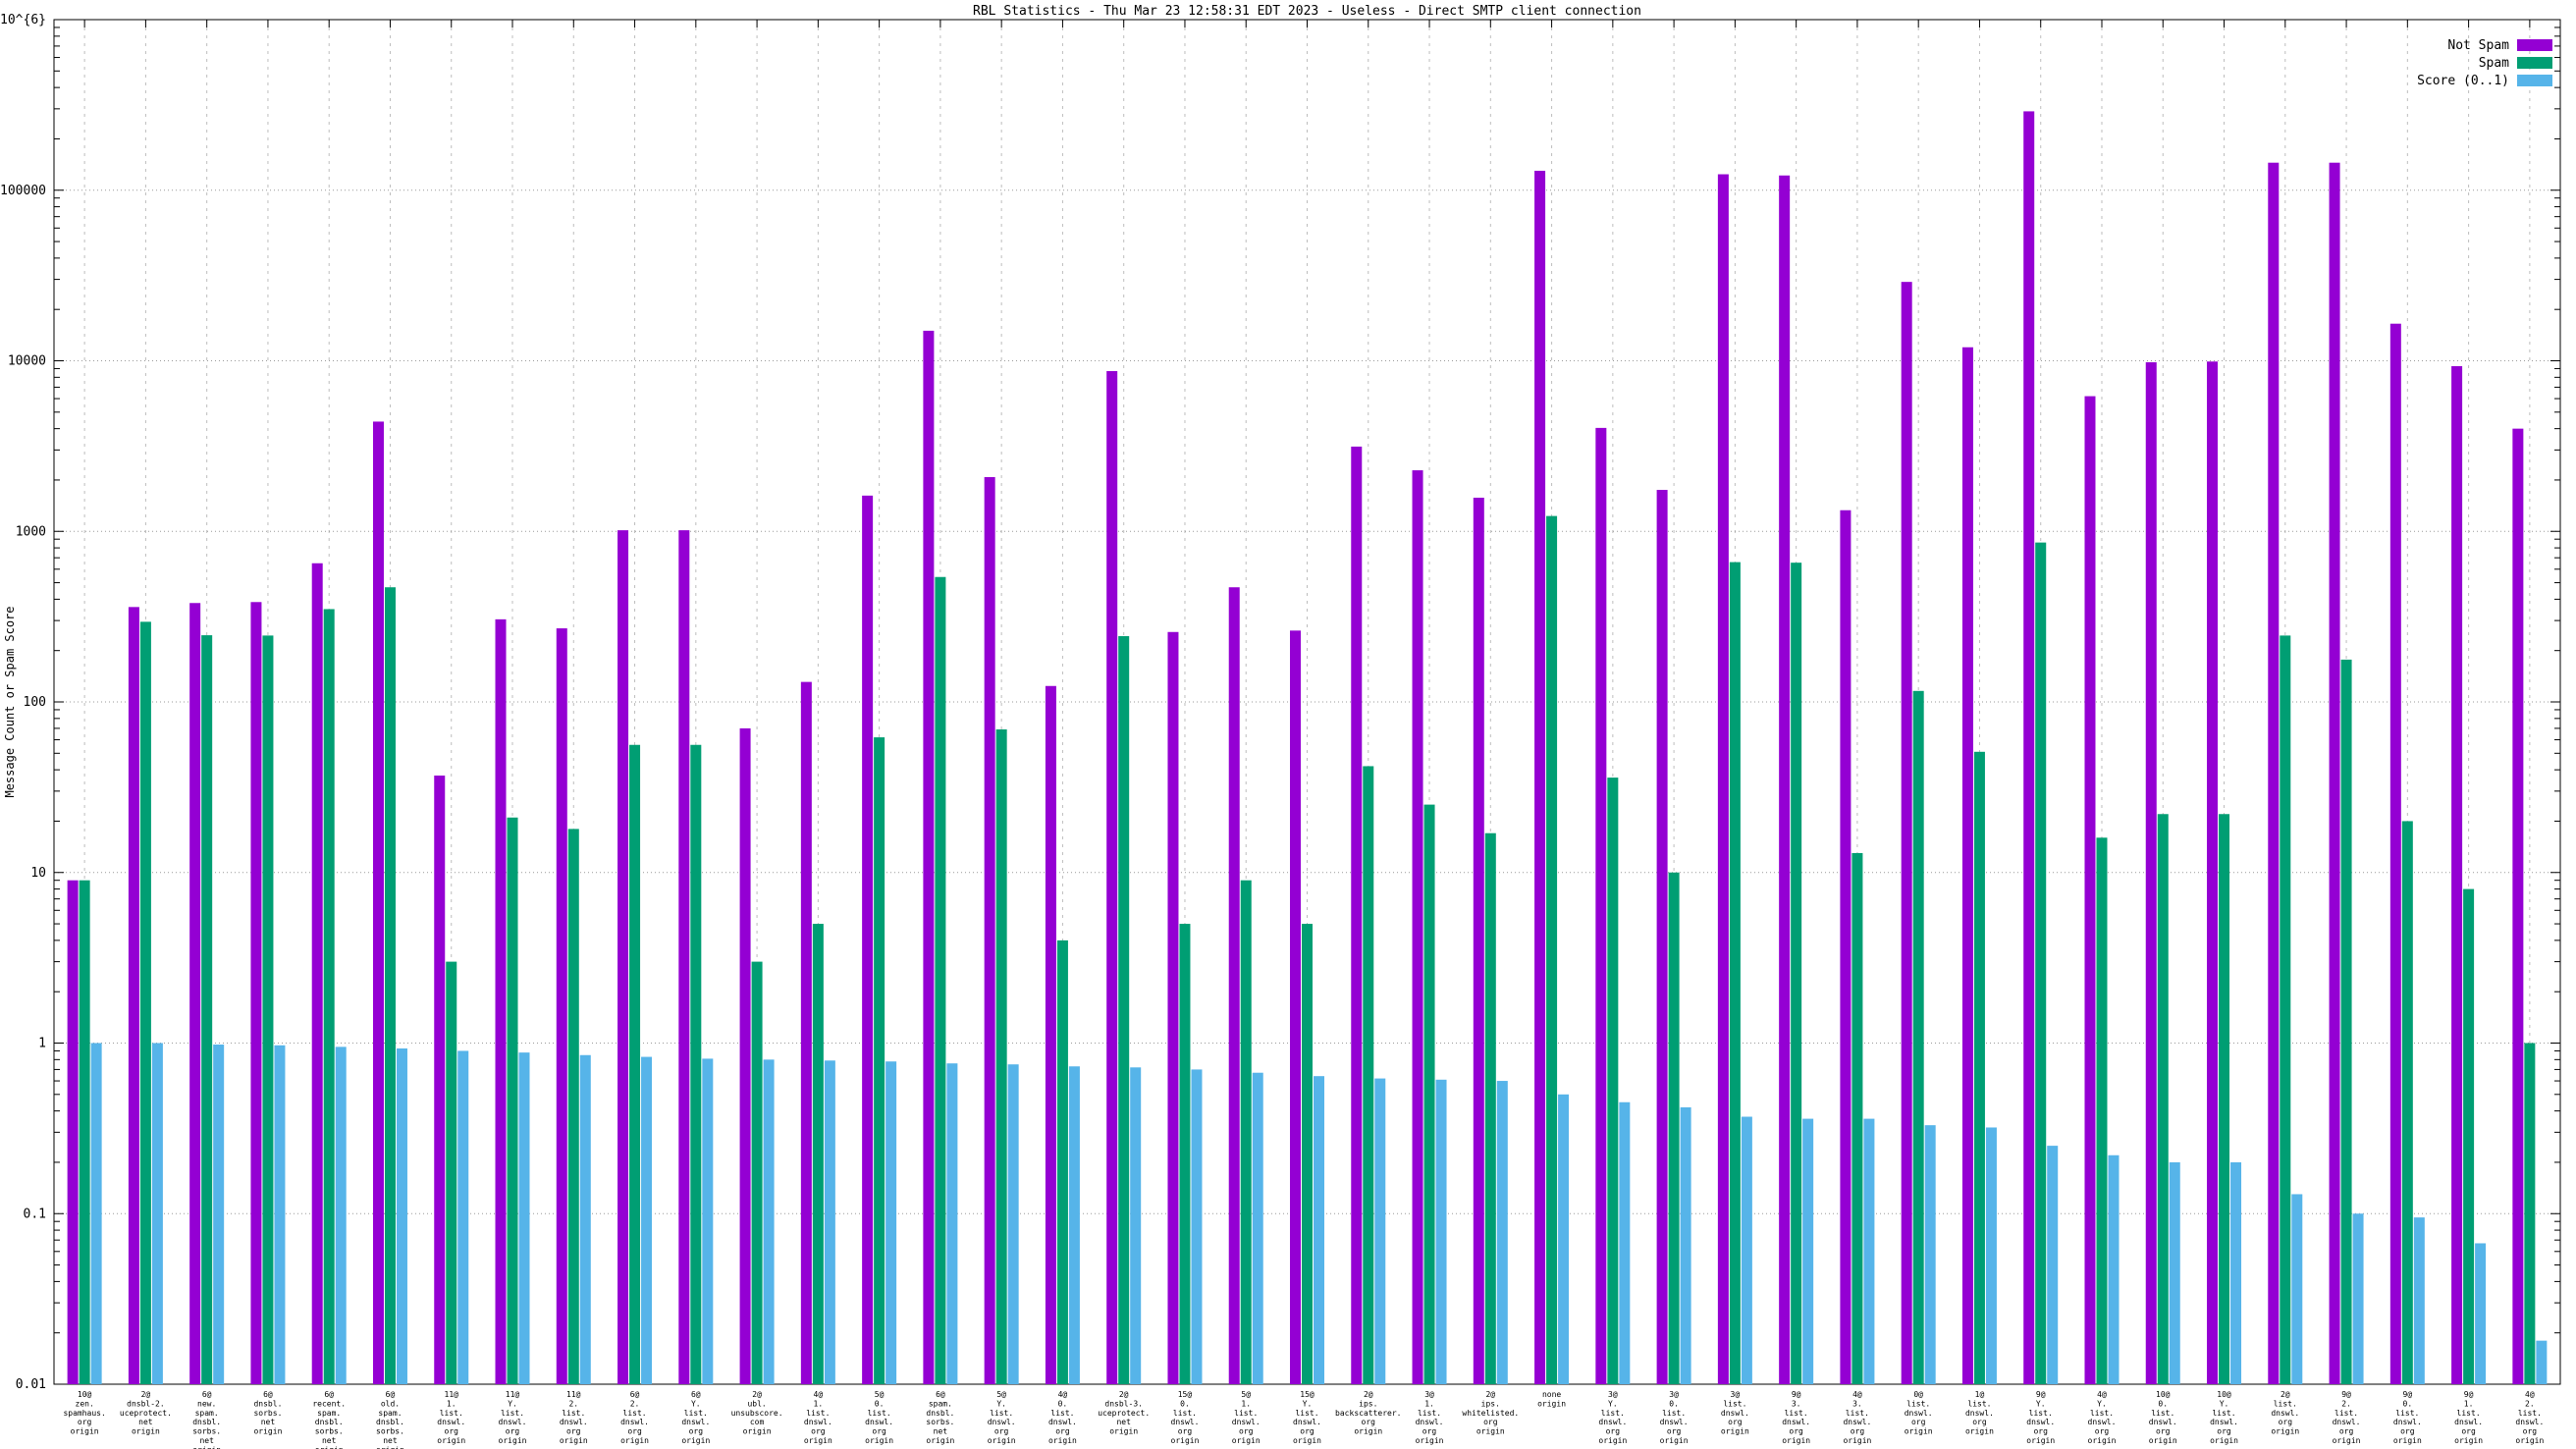  Describe the element at coordinates (42, 1044) in the screenshot. I see `y-tick-label: 1` at that location.